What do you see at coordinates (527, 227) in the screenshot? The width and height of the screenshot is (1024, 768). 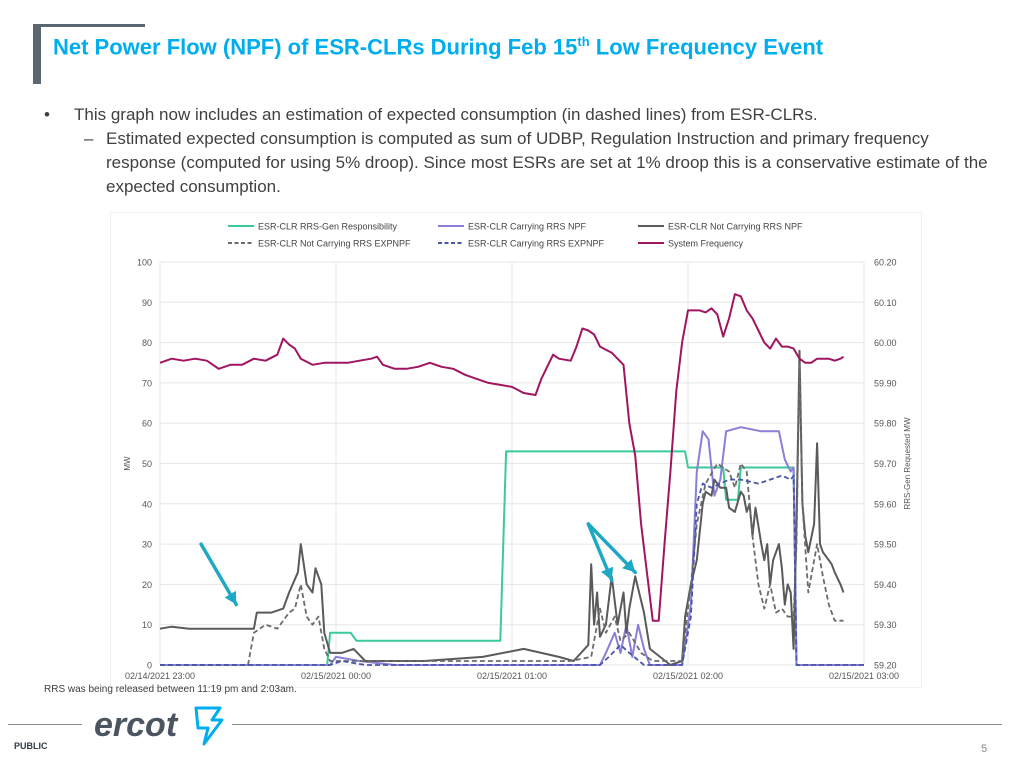 I see `legend-label: ESR-CLR Carrying RRS NPF` at bounding box center [527, 227].